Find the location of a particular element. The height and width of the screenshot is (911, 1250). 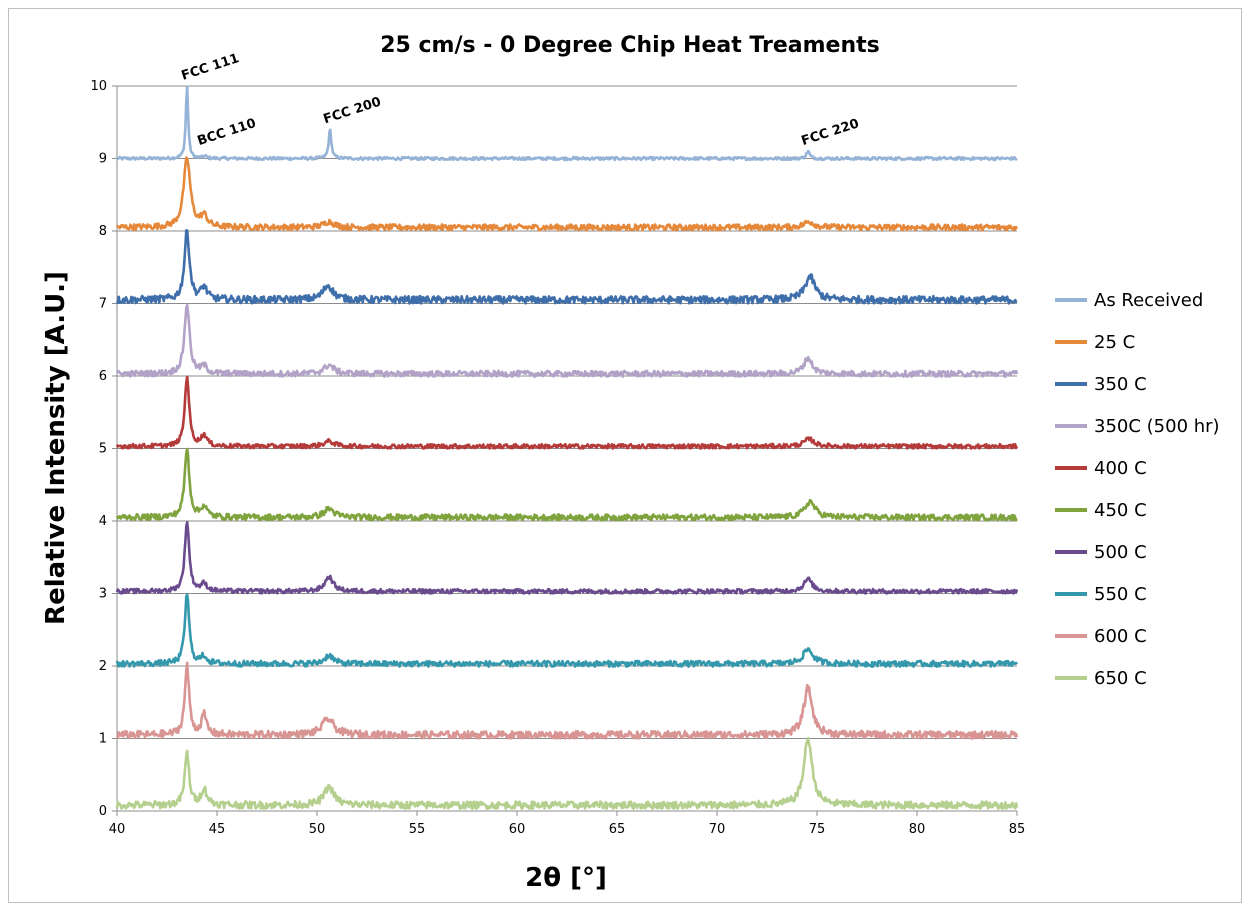

x-tick-label-7: 75 is located at coordinates (817, 829).